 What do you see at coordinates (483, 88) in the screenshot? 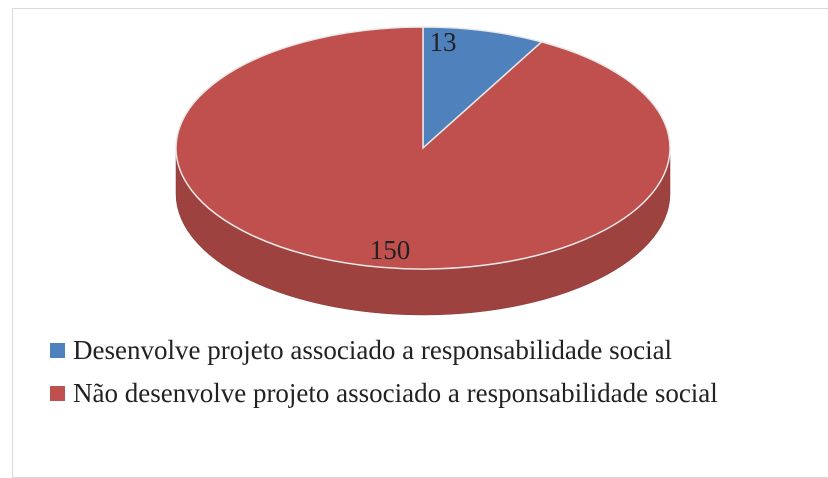
I see `slice` at bounding box center [483, 88].